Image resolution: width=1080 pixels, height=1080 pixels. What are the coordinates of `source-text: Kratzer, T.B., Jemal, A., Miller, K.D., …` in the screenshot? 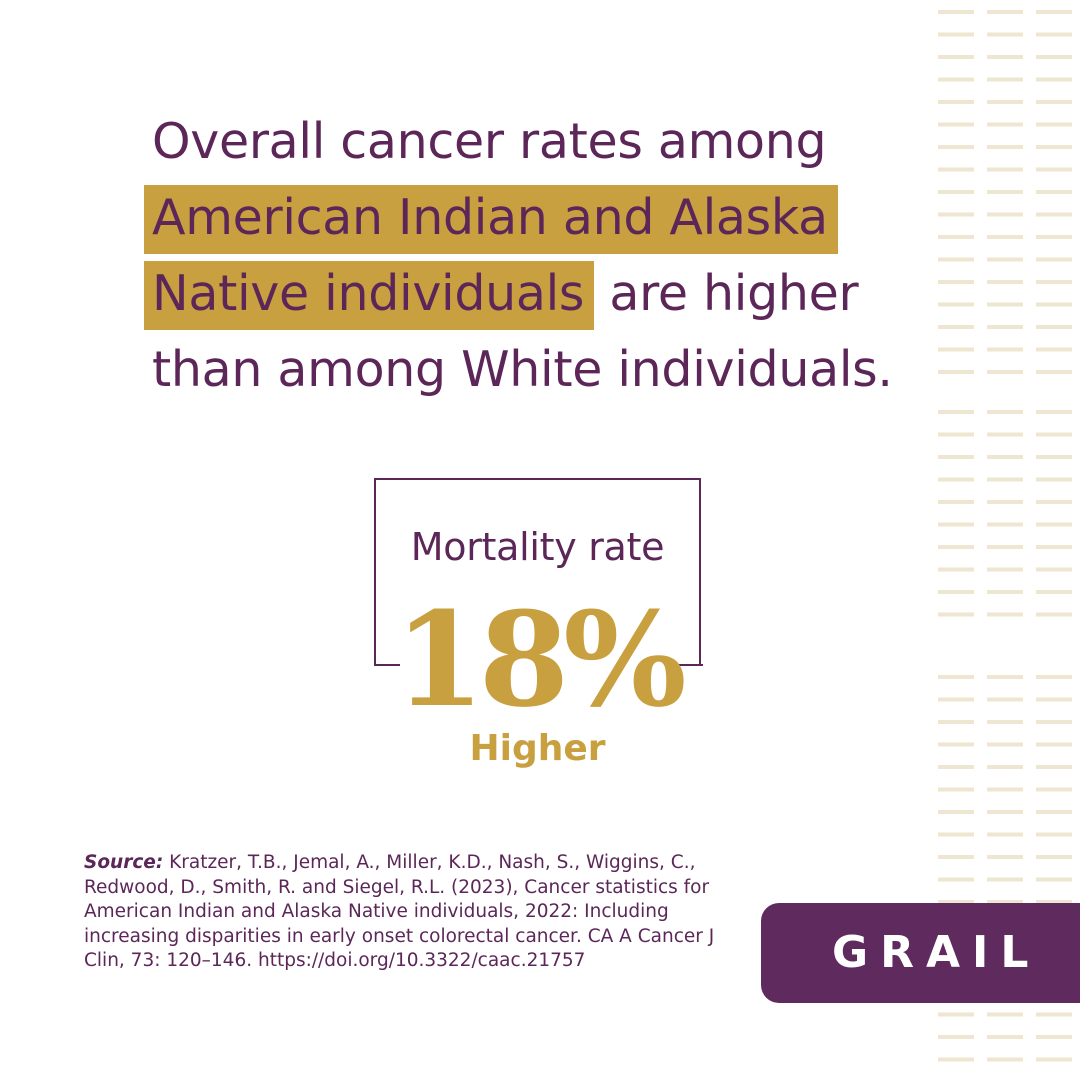 It's located at (399, 911).